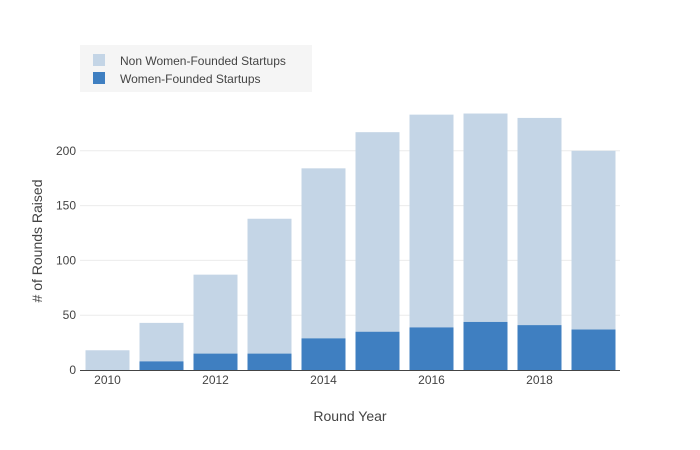 Image resolution: width=700 pixels, height=450 pixels. I want to click on y-tick-label: 200, so click(66, 151).